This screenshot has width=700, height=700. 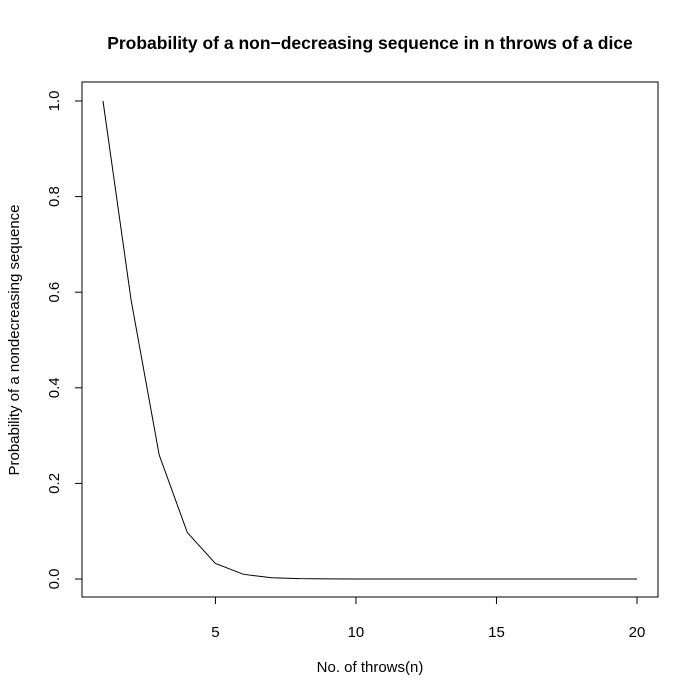 I want to click on x-tick-label: 15, so click(x=496, y=632).